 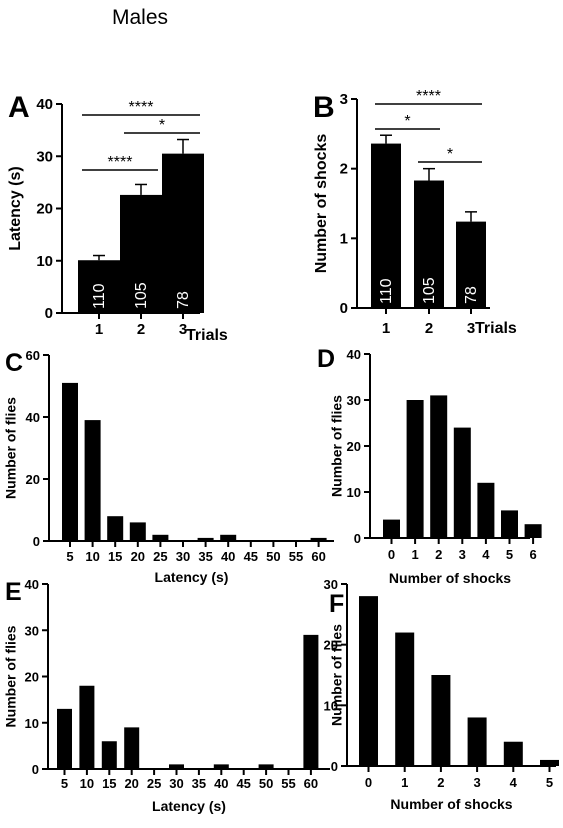 I want to click on y-axis-label-C: Number of flies, so click(x=11, y=448).